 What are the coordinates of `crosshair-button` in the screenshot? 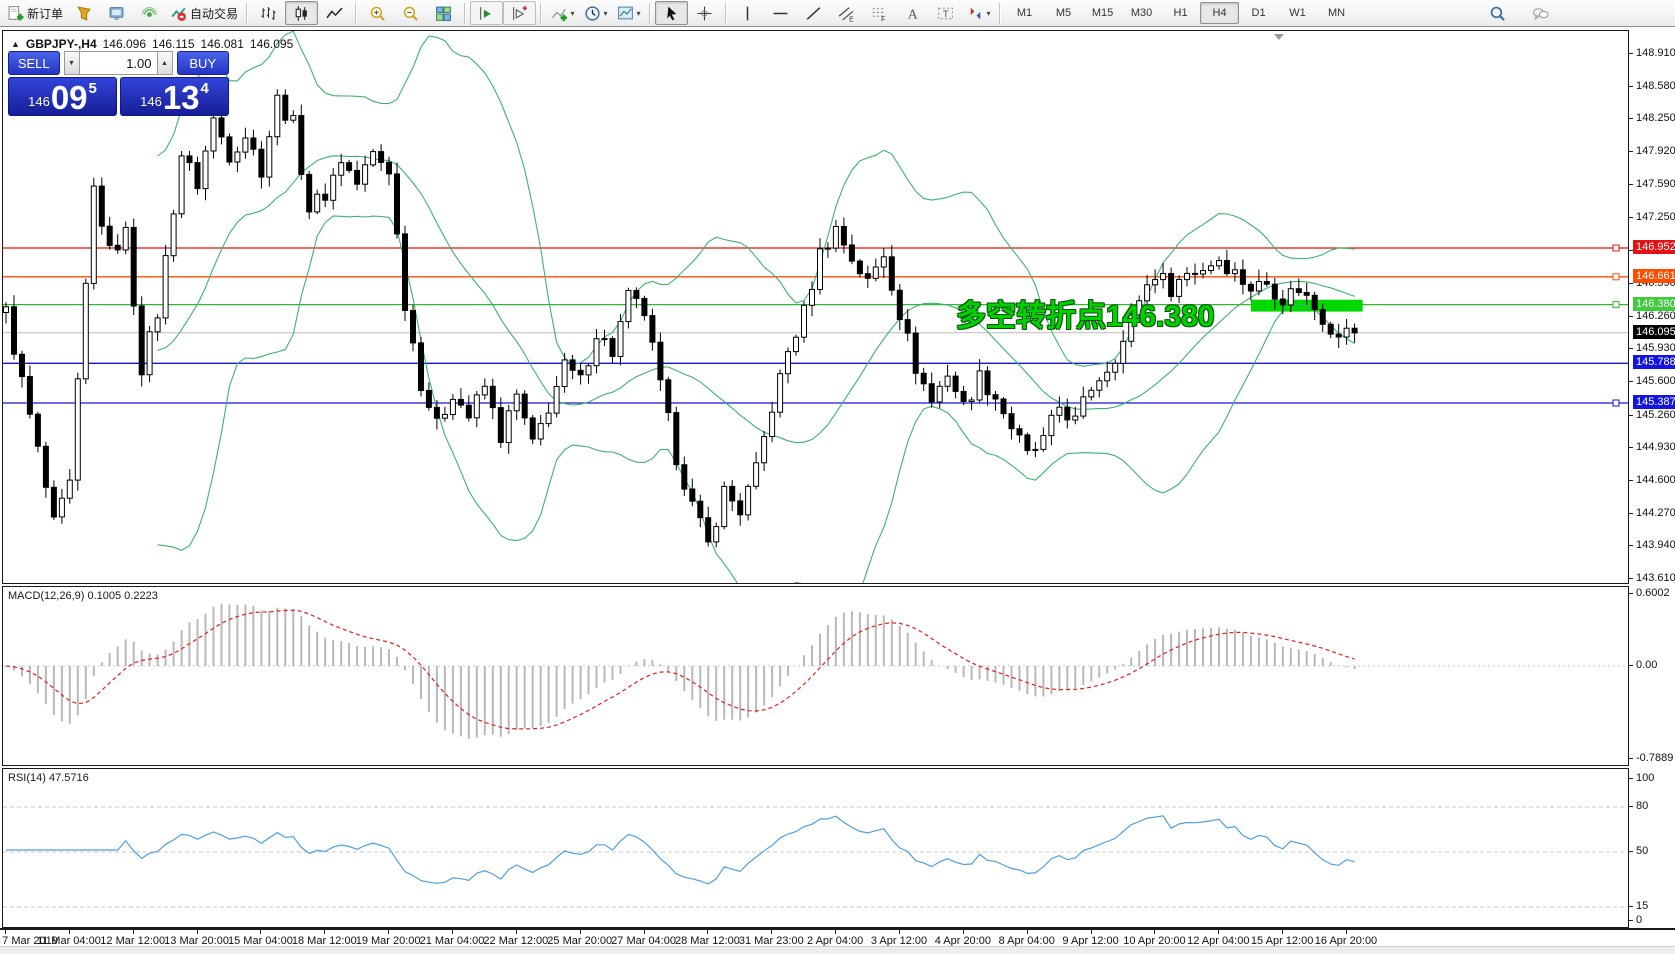 It's located at (704, 13).